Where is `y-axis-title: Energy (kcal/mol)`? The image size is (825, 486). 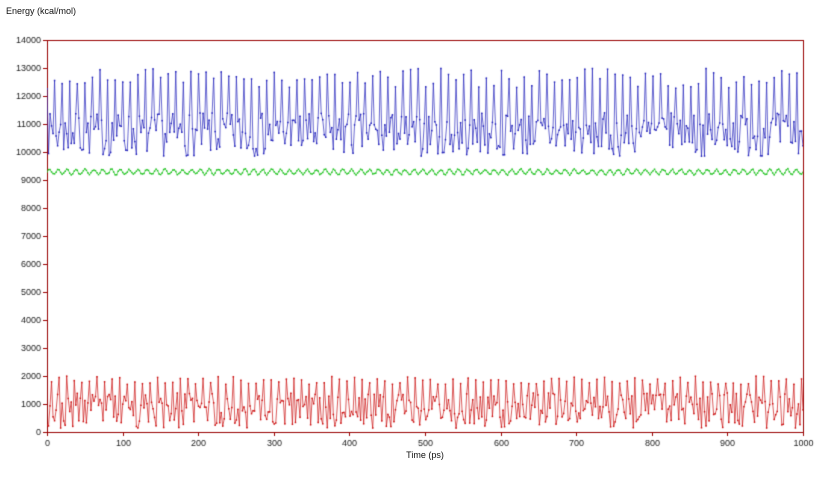
y-axis-title: Energy (kcal/mol) is located at coordinates (41, 11).